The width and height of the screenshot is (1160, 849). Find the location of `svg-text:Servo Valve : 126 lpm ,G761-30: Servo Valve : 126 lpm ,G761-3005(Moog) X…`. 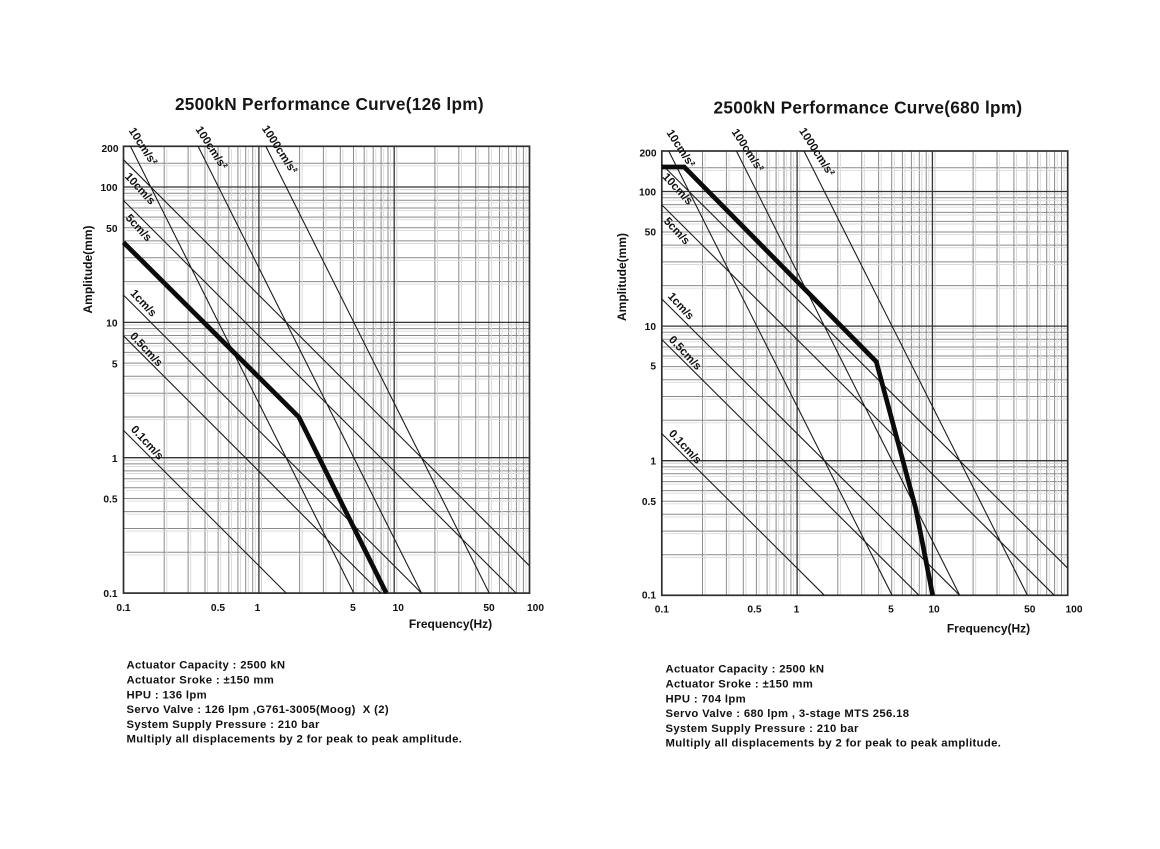

svg-text:Servo Valve : 126 lpm ,G761-30: Servo Valve : 126 lpm ,G761-3005(Moog) X… is located at coordinates (258, 710).